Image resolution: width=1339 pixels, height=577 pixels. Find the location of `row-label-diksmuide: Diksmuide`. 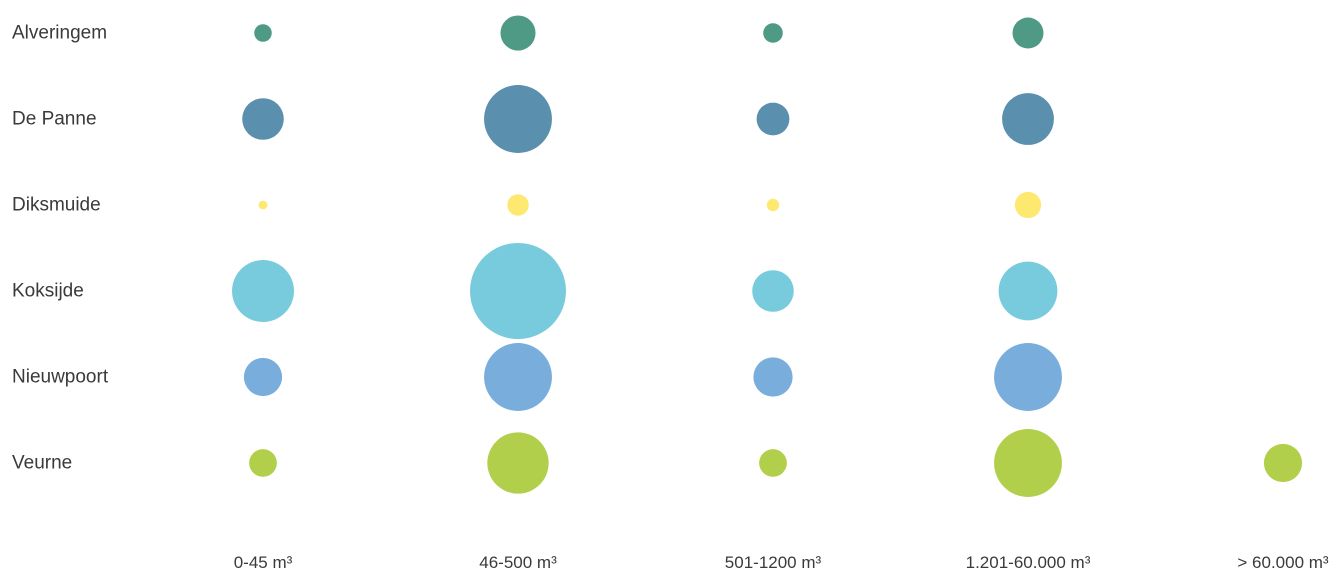

row-label-diksmuide: Diksmuide is located at coordinates (56, 205).